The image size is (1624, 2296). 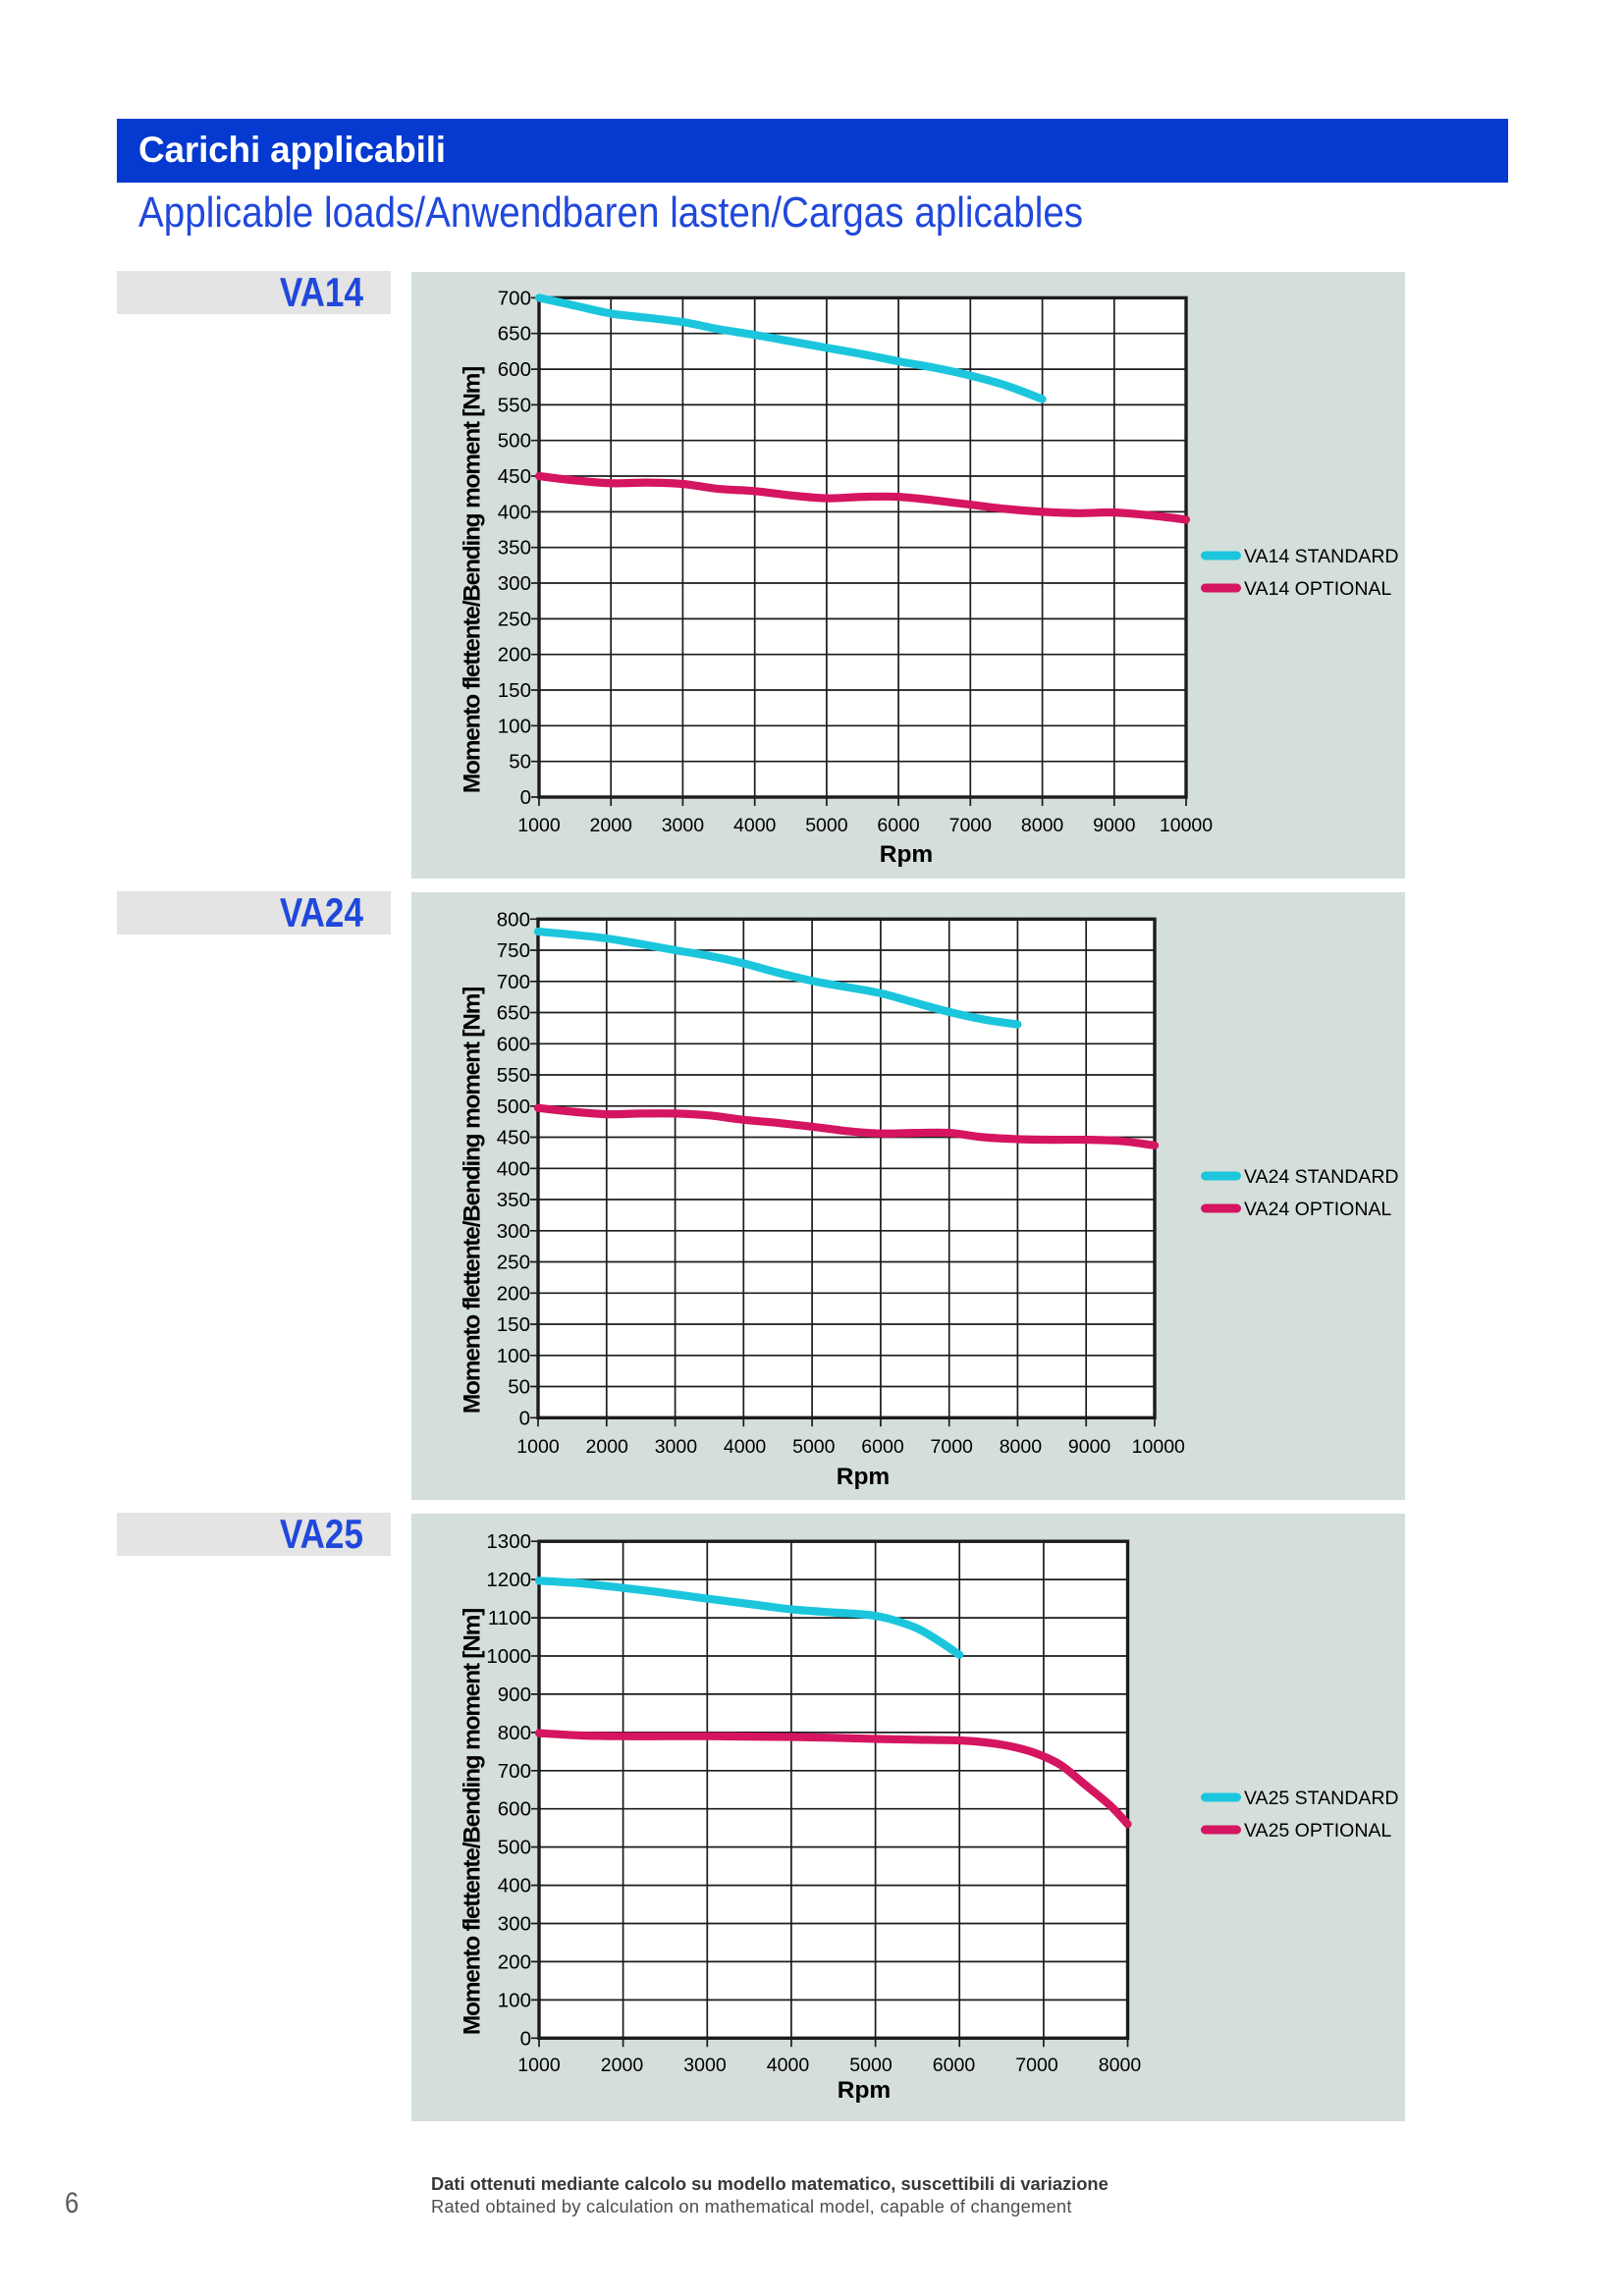 What do you see at coordinates (1317, 589) in the screenshot?
I see `svg-text: VA14 OPTIONAL` at bounding box center [1317, 589].